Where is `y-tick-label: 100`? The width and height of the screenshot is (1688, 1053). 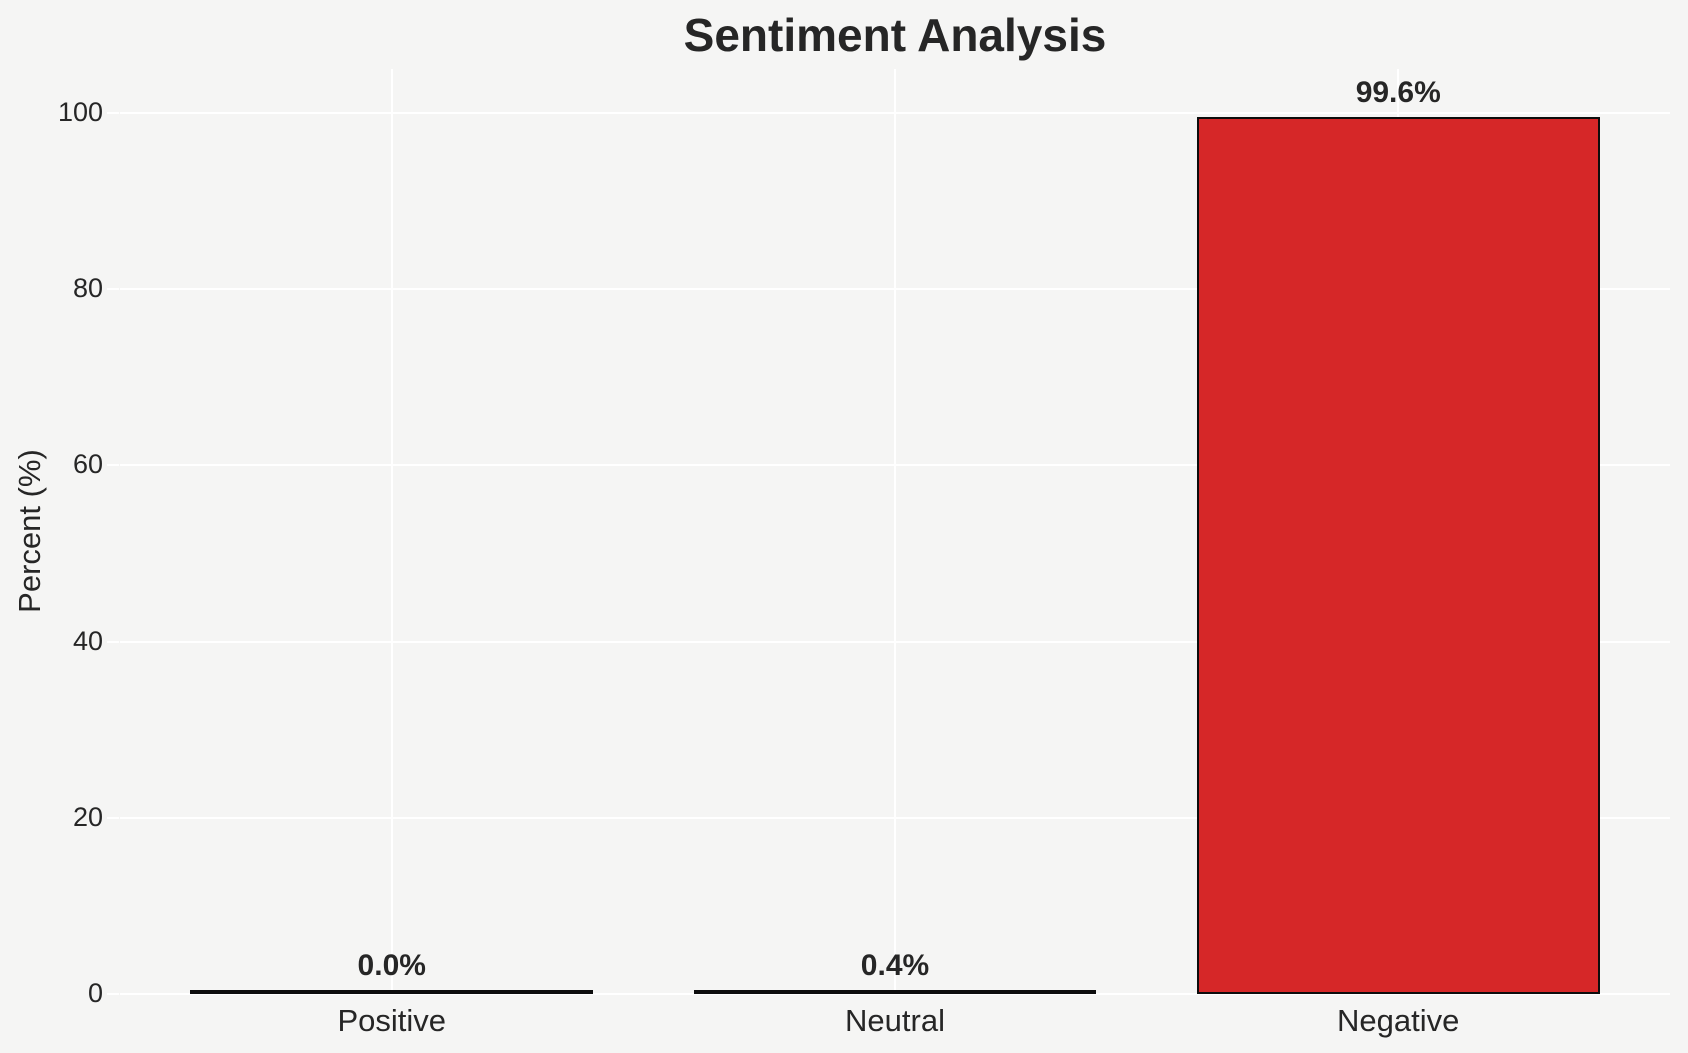 y-tick-label: 100 is located at coordinates (80, 112).